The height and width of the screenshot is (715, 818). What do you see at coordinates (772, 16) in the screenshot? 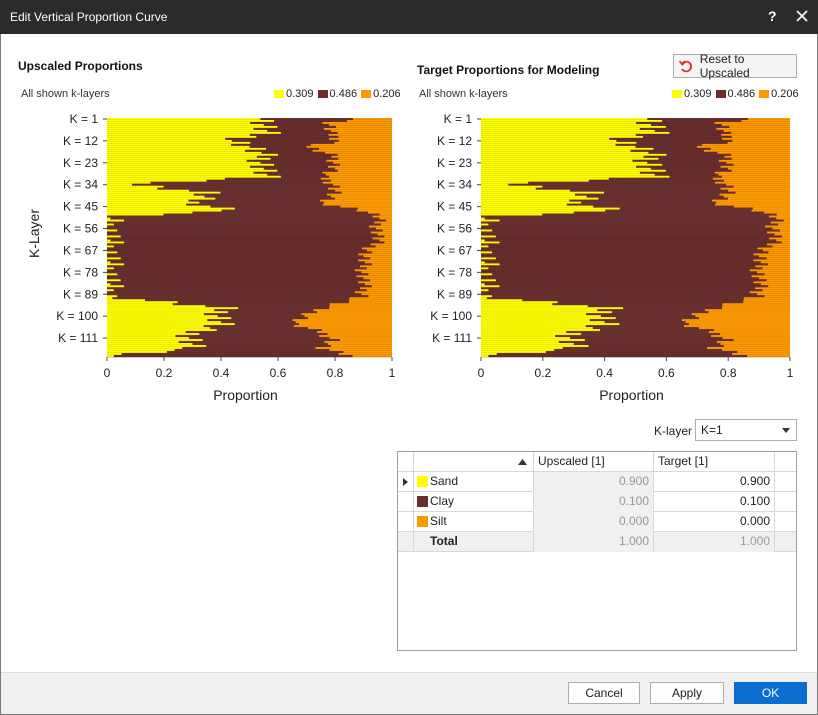
I see `help-button: ?` at bounding box center [772, 16].